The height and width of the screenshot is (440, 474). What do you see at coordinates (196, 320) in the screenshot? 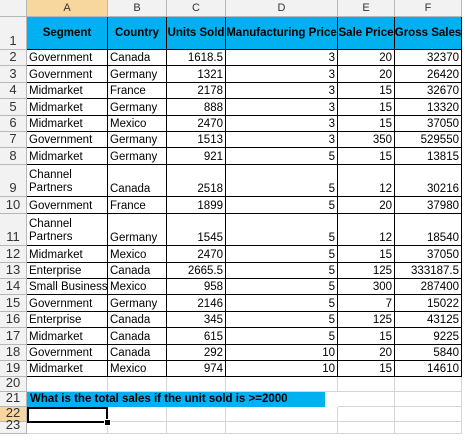
I see `table-cell: 345` at bounding box center [196, 320].